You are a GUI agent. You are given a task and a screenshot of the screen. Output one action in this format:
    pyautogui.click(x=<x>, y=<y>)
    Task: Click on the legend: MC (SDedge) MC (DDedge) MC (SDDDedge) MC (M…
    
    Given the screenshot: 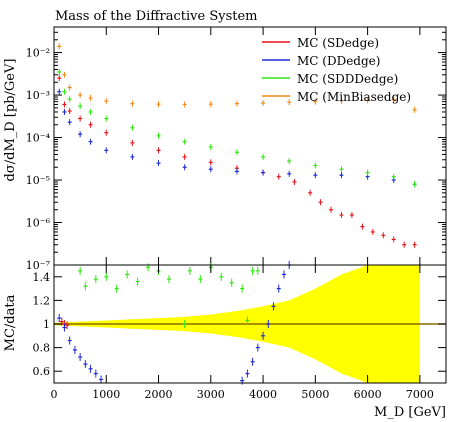 What is the action you would take?
    pyautogui.click(x=336, y=70)
    